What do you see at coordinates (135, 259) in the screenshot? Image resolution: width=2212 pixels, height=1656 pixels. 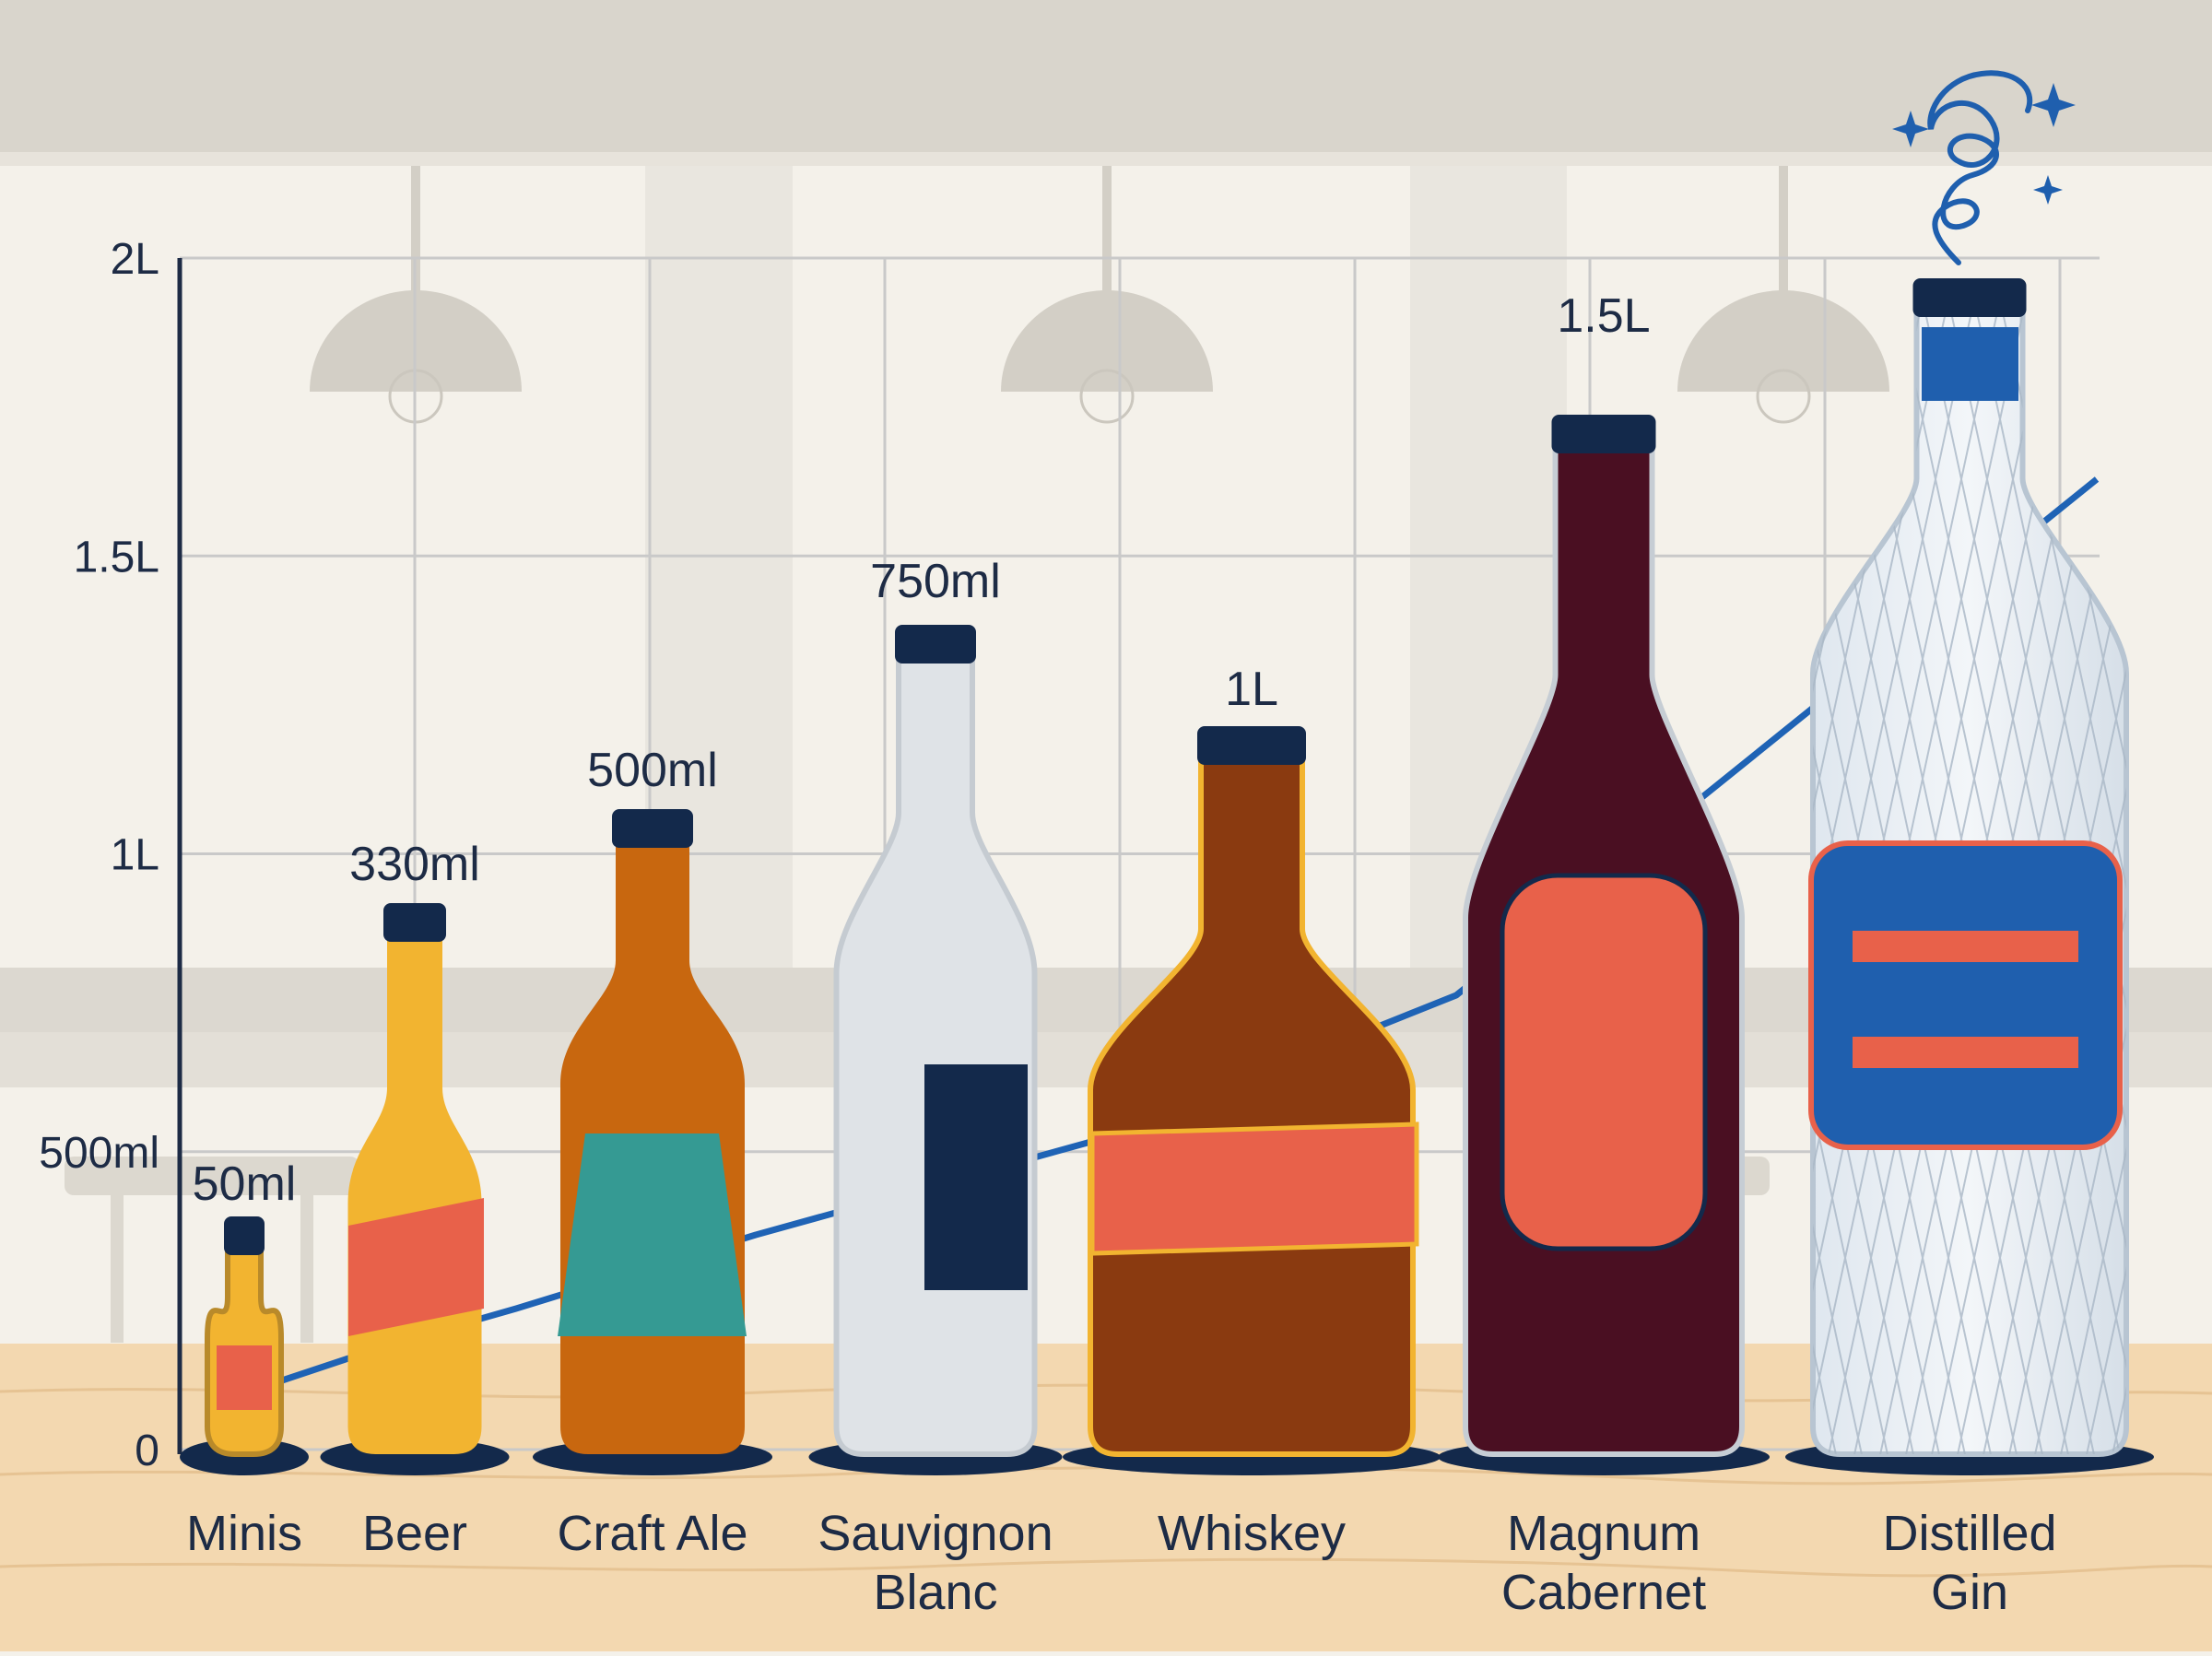 I see `y-tick-label: 2L` at bounding box center [135, 259].